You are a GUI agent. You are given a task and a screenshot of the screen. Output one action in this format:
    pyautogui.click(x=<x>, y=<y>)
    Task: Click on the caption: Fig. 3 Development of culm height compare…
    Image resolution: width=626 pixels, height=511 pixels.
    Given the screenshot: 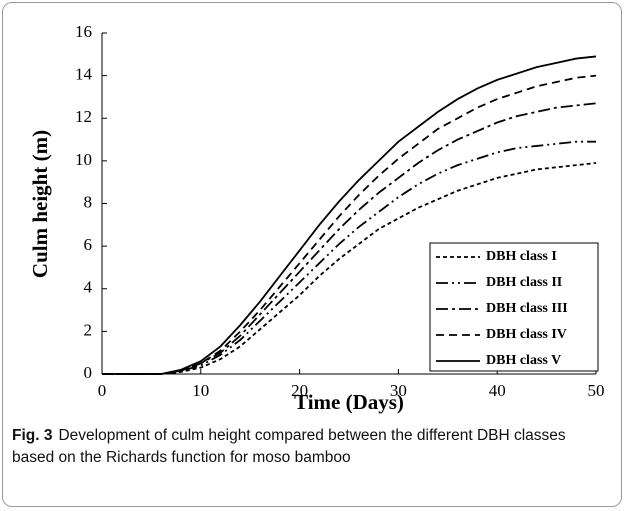 What is the action you would take?
    pyautogui.click(x=312, y=447)
    